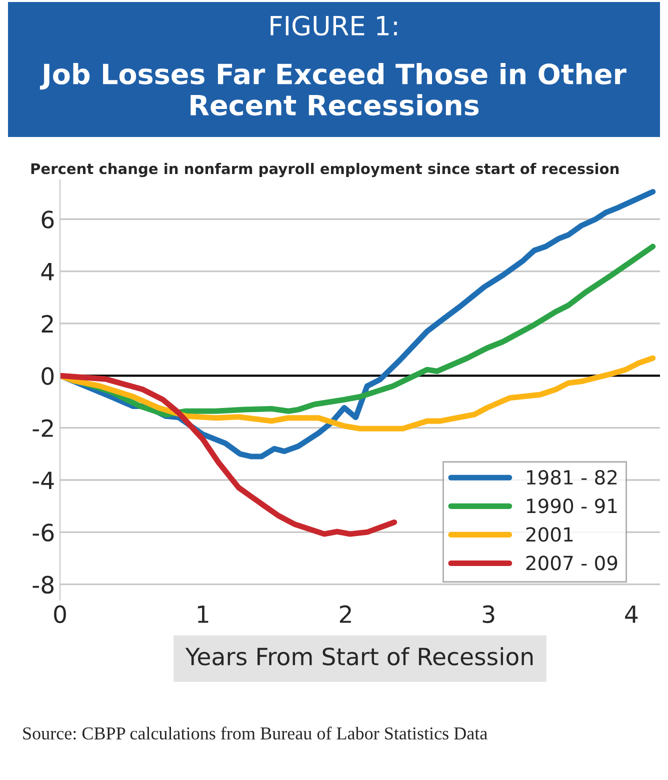 This screenshot has height=780, width=668. I want to click on x-axis-title: Years From Start of Recession, so click(359, 656).